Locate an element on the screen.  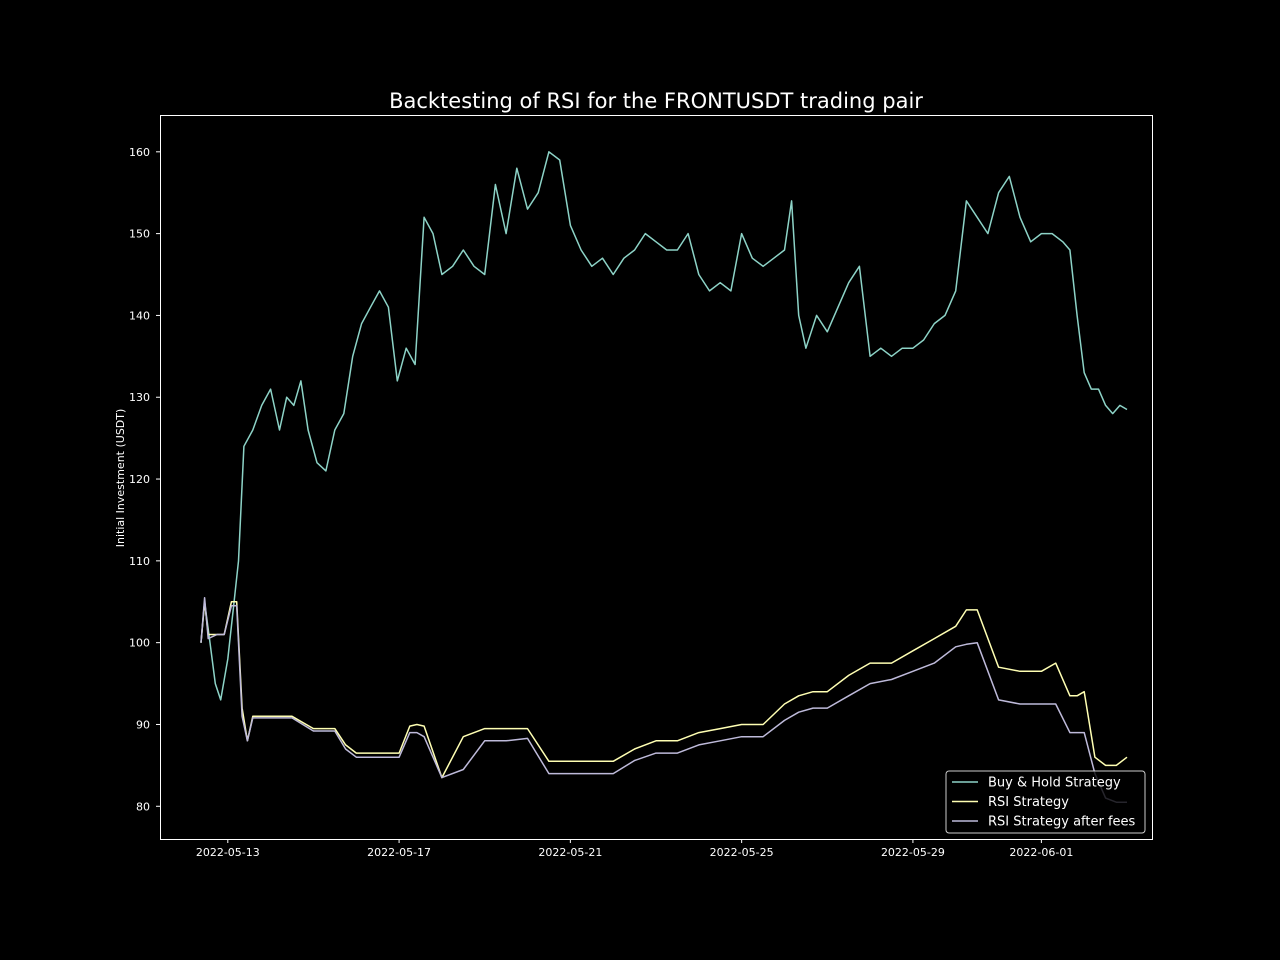
y-tick-label-1: 90 is located at coordinates (143, 724).